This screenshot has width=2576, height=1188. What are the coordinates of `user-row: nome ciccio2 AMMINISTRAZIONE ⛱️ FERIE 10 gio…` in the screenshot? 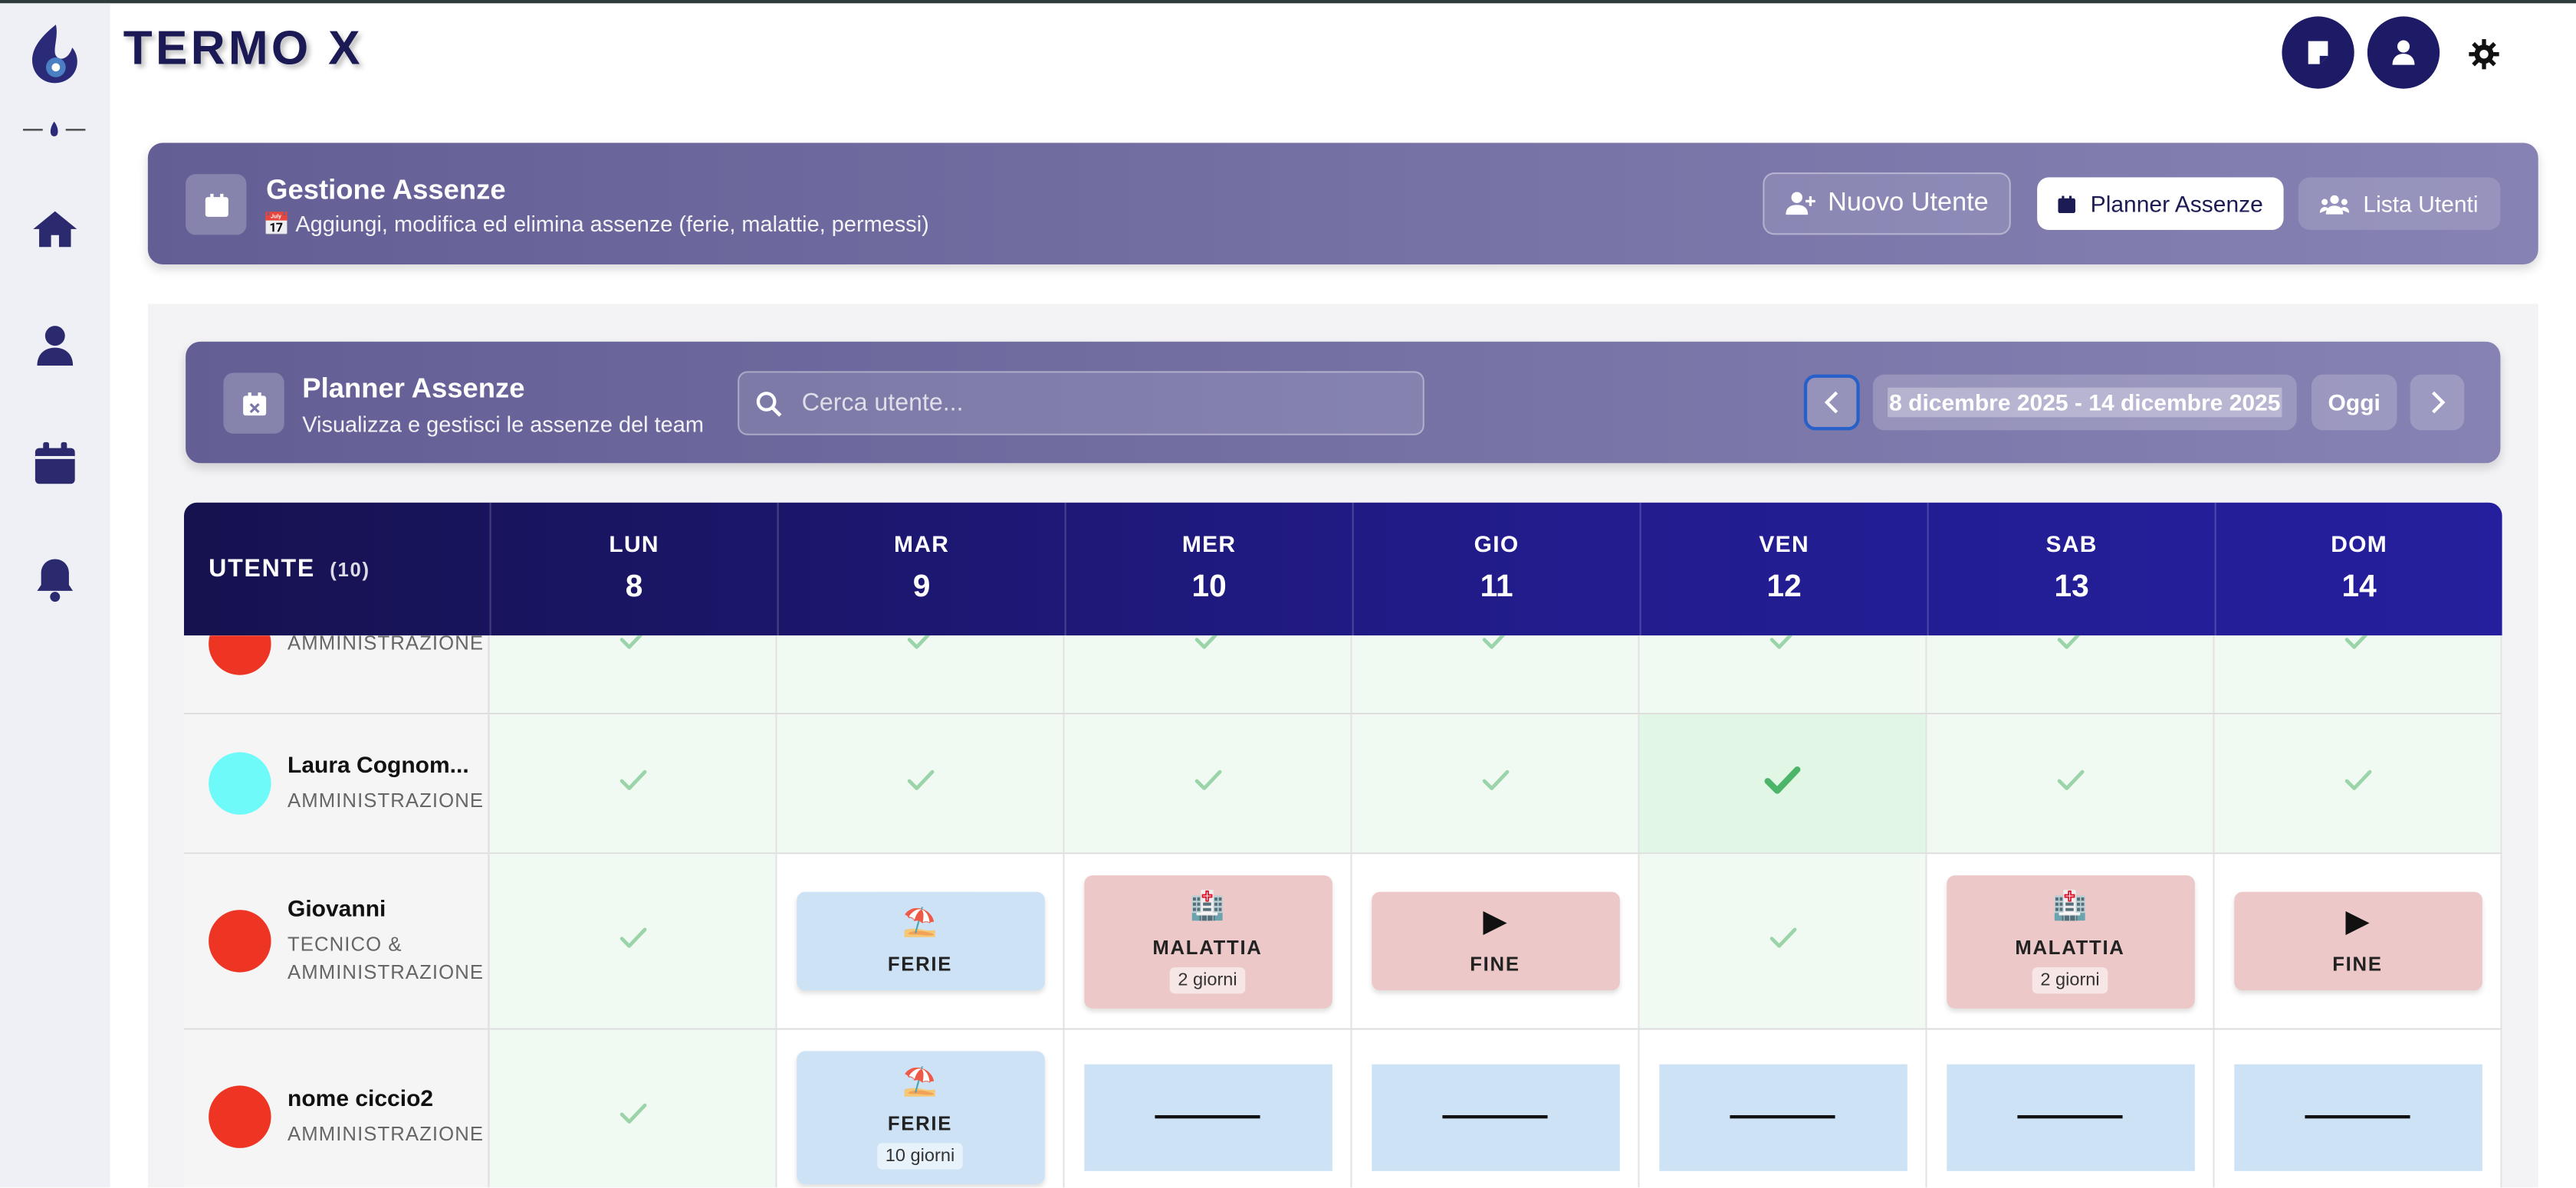 It's located at (1343, 1108).